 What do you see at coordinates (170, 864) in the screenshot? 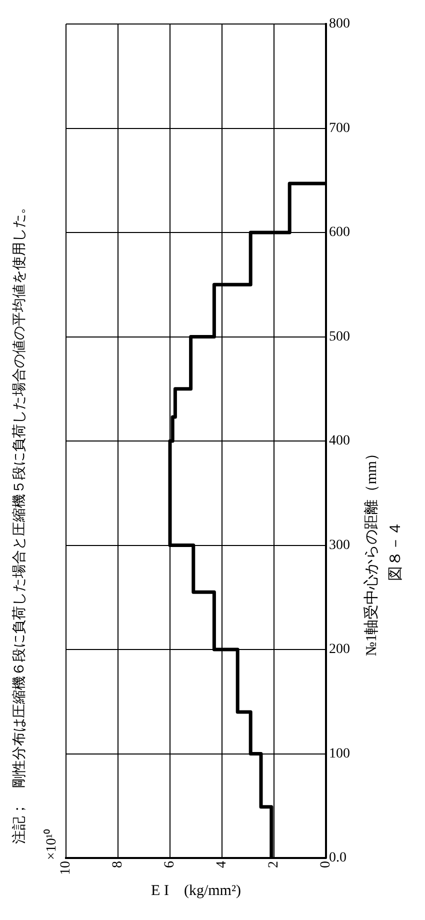
I see `x-tick-label: 6` at bounding box center [170, 864].